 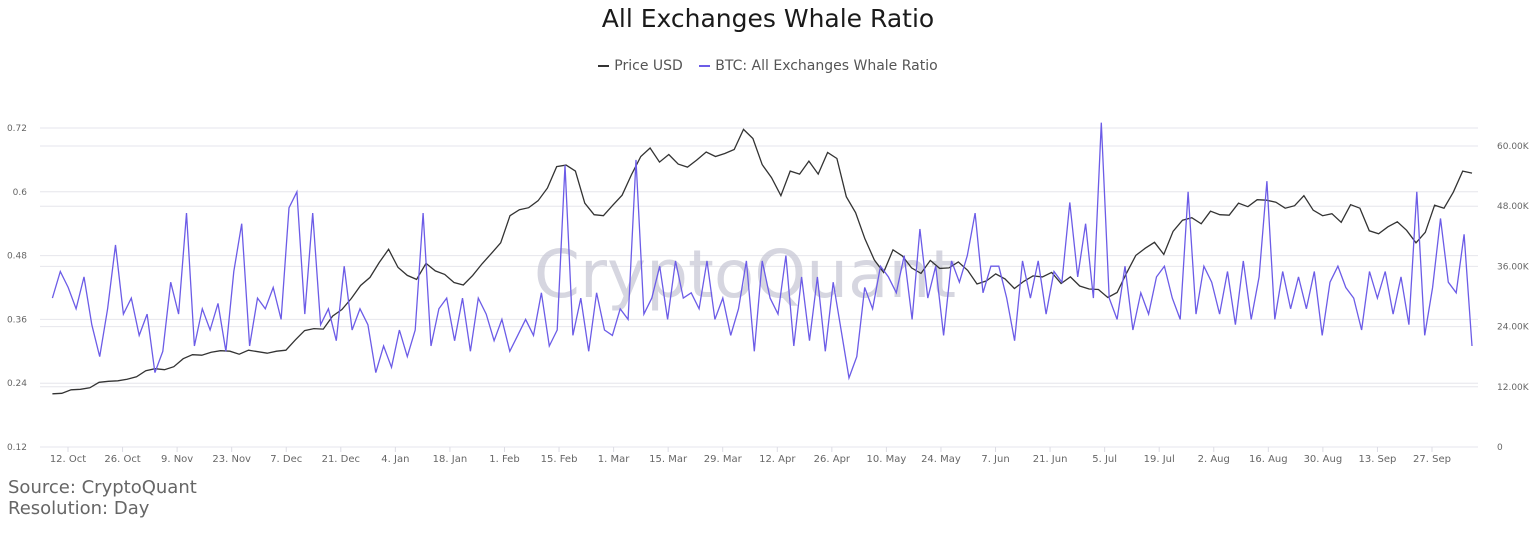 What do you see at coordinates (17, 320) in the screenshot?
I see `left-axis-tick: 0.36` at bounding box center [17, 320].